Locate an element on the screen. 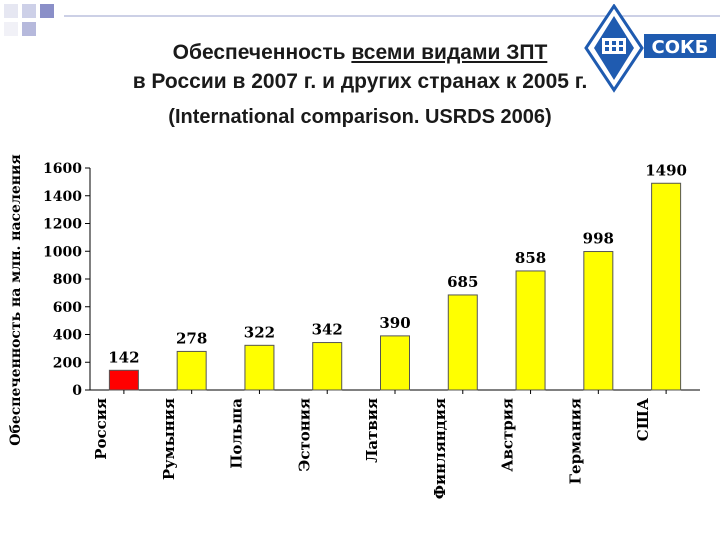  logo-text: СОКБ is located at coordinates (680, 47).